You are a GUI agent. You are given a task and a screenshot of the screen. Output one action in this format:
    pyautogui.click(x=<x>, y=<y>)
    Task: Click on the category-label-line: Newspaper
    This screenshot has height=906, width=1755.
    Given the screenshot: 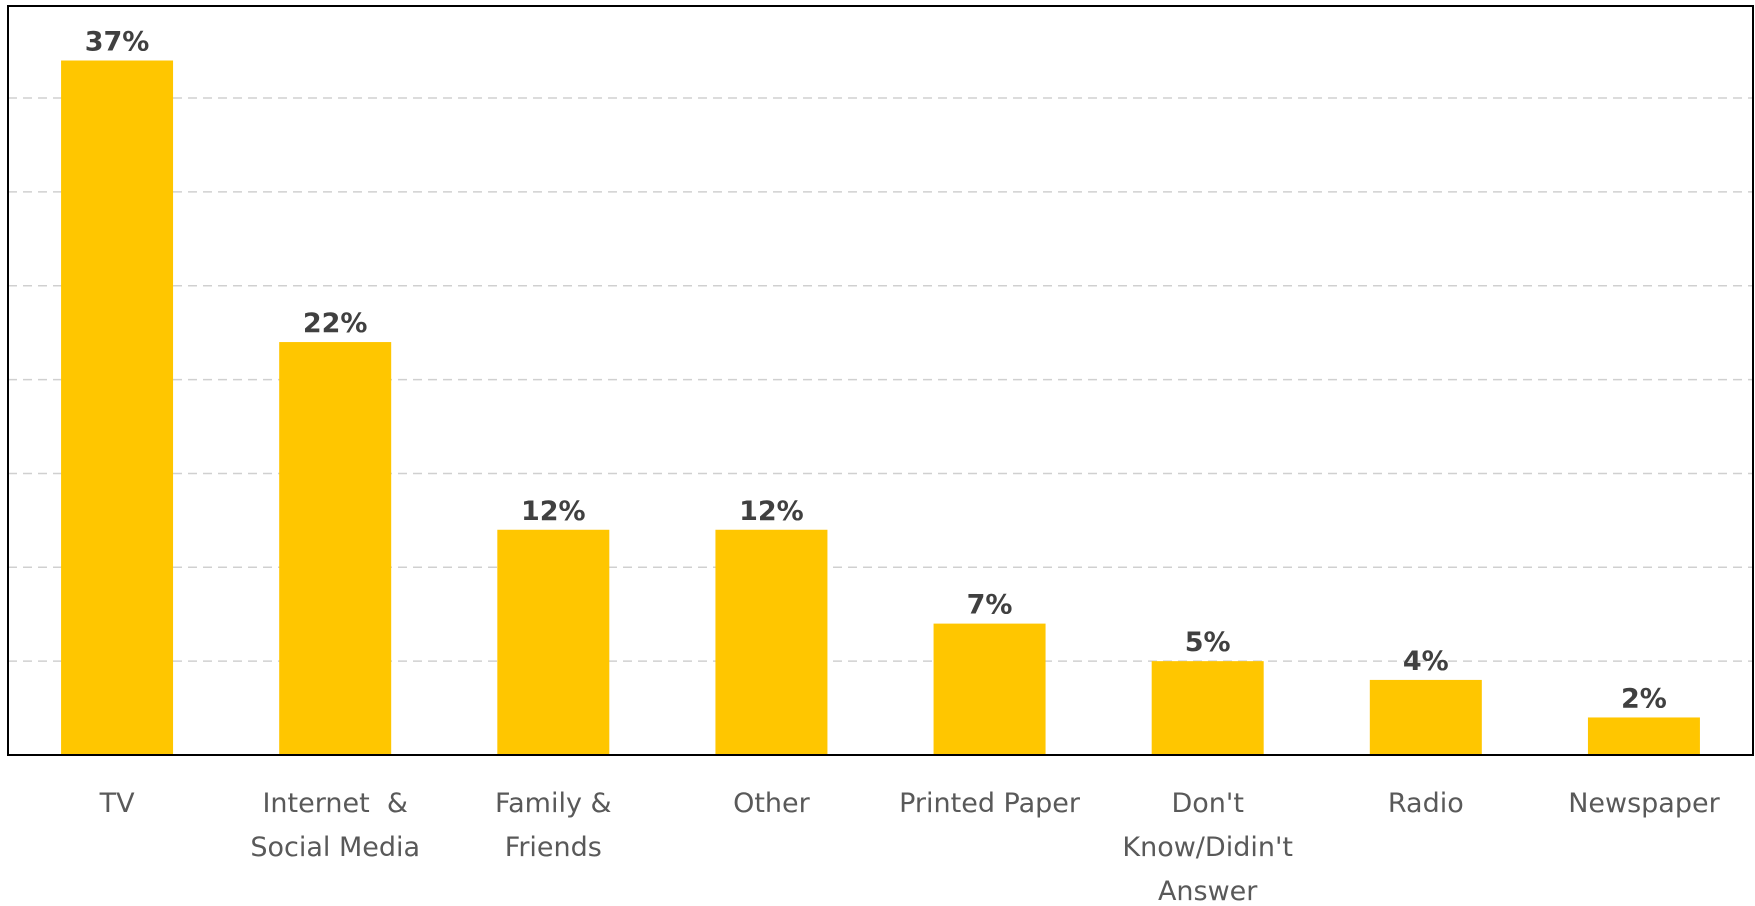 What is the action you would take?
    pyautogui.click(x=1644, y=803)
    